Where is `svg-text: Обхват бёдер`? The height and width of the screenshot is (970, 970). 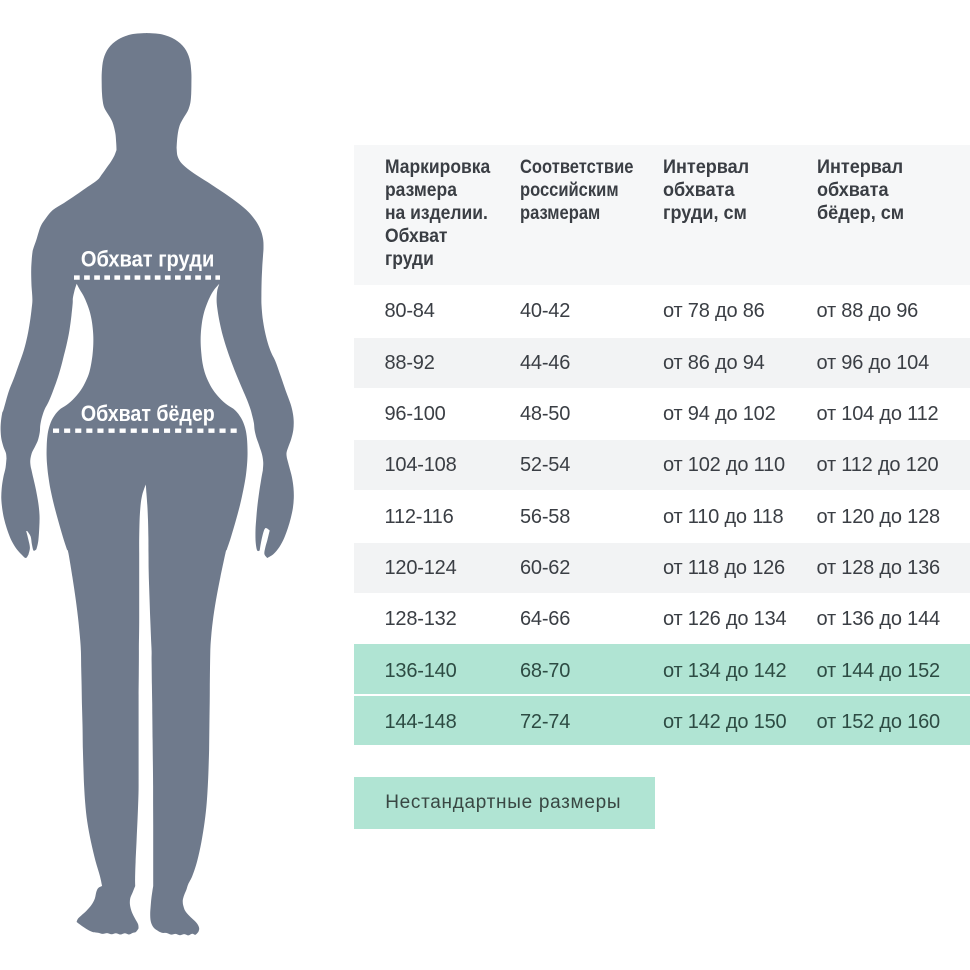 svg-text: Обхват бёдер is located at coordinates (148, 413).